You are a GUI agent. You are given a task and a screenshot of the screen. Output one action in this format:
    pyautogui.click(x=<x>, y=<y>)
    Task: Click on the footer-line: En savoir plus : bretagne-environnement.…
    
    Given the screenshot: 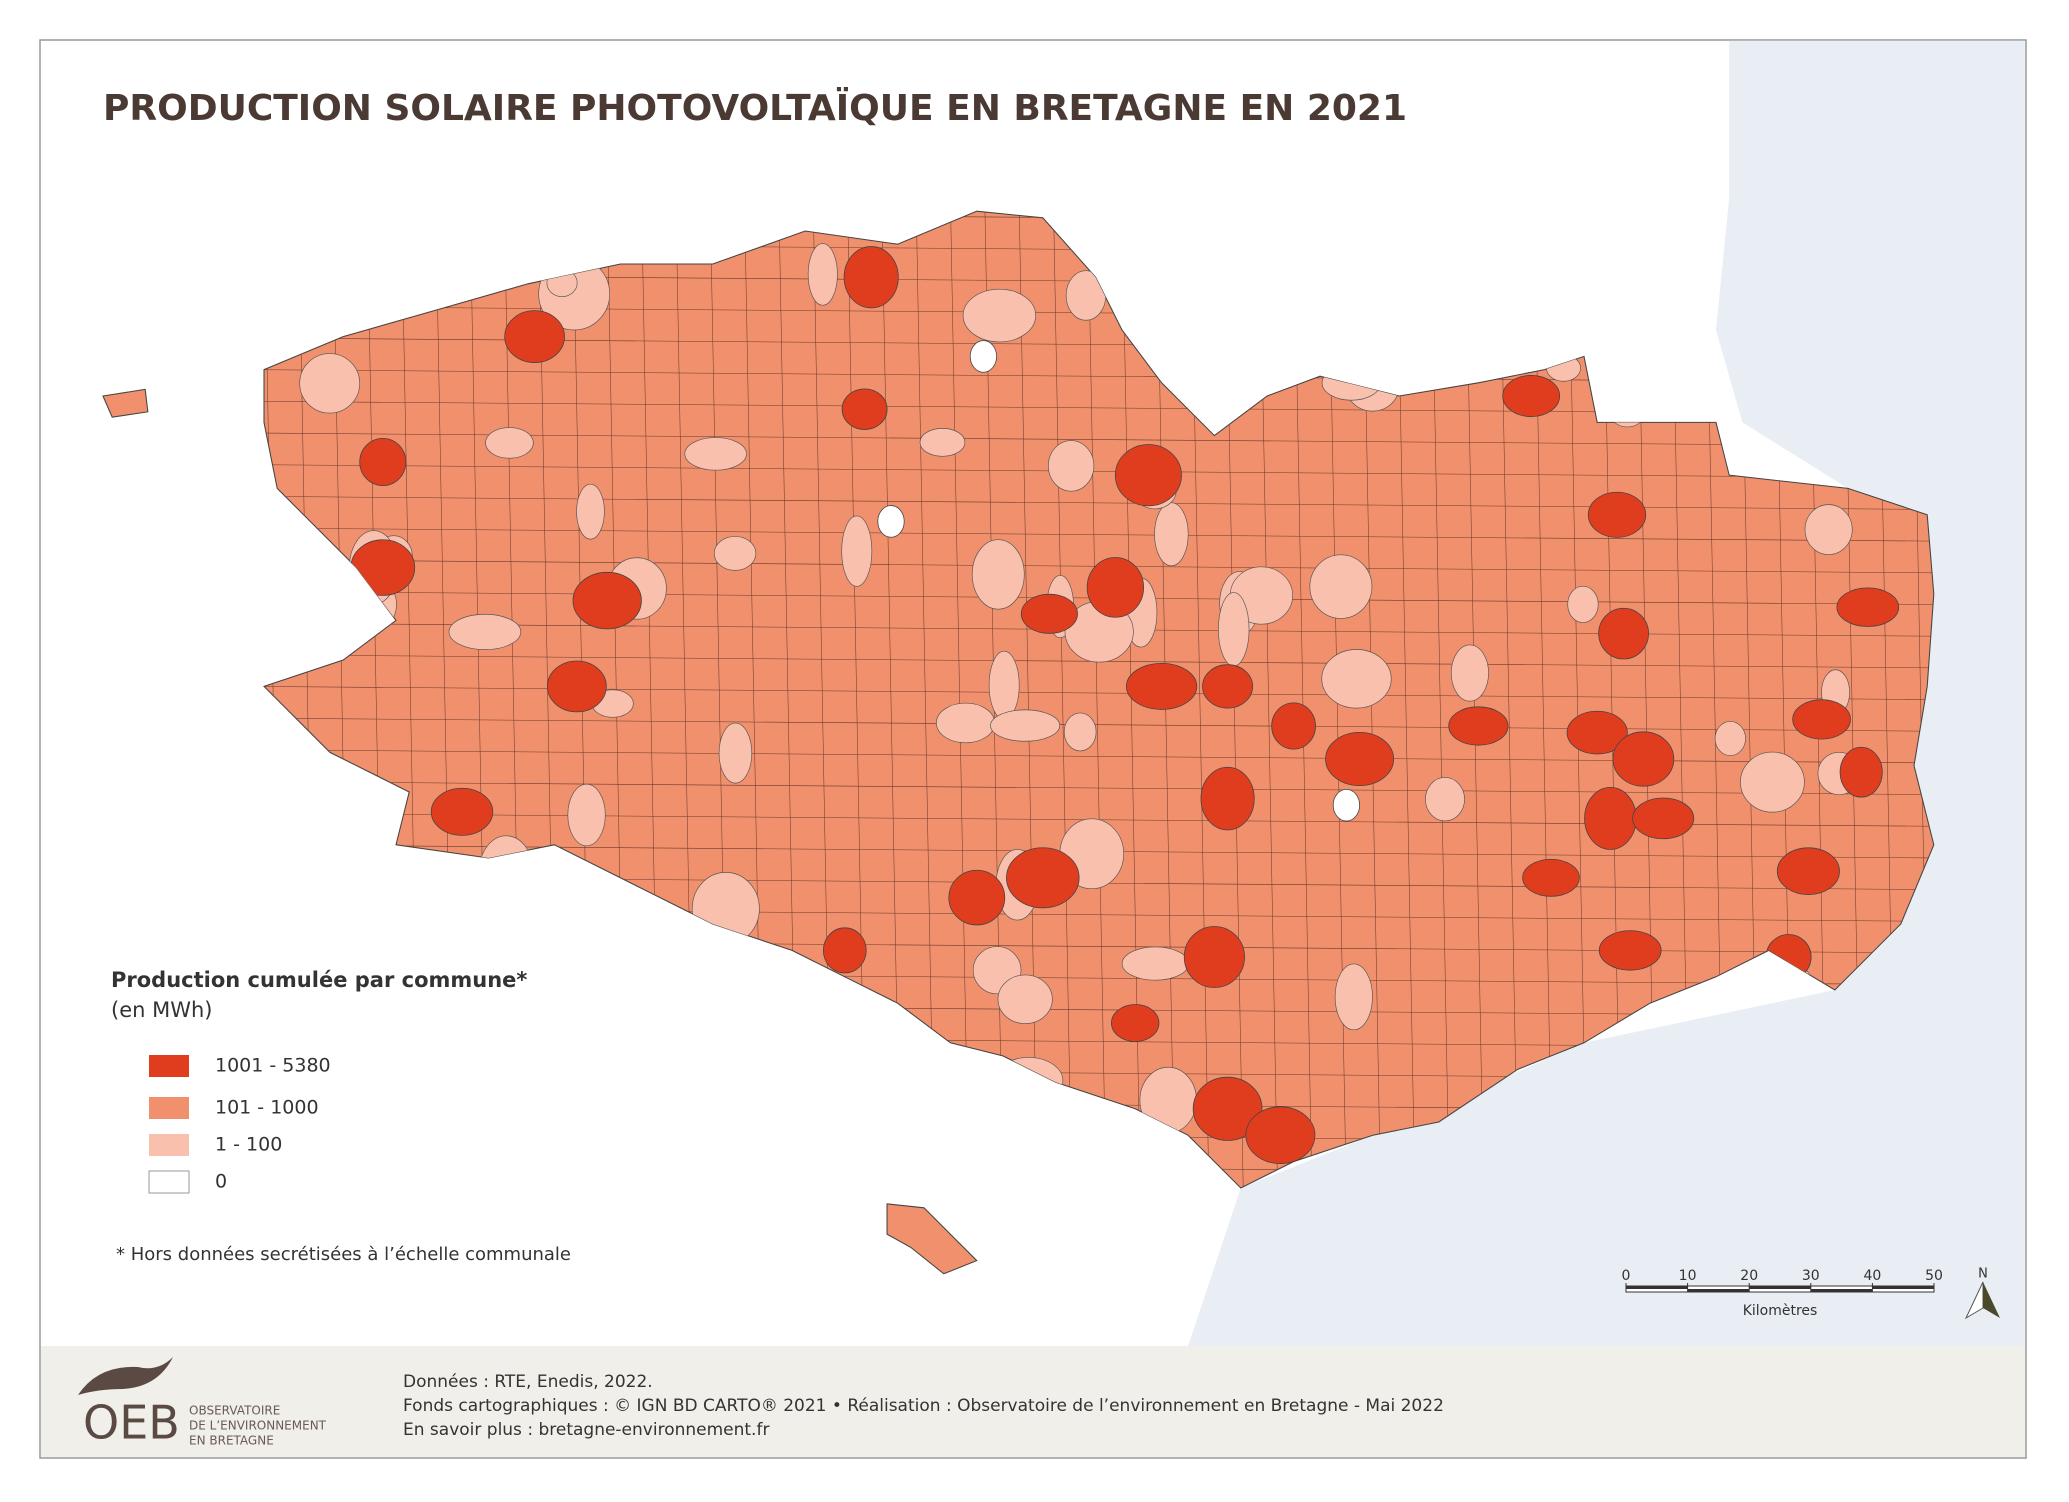 What is the action you would take?
    pyautogui.click(x=586, y=1430)
    